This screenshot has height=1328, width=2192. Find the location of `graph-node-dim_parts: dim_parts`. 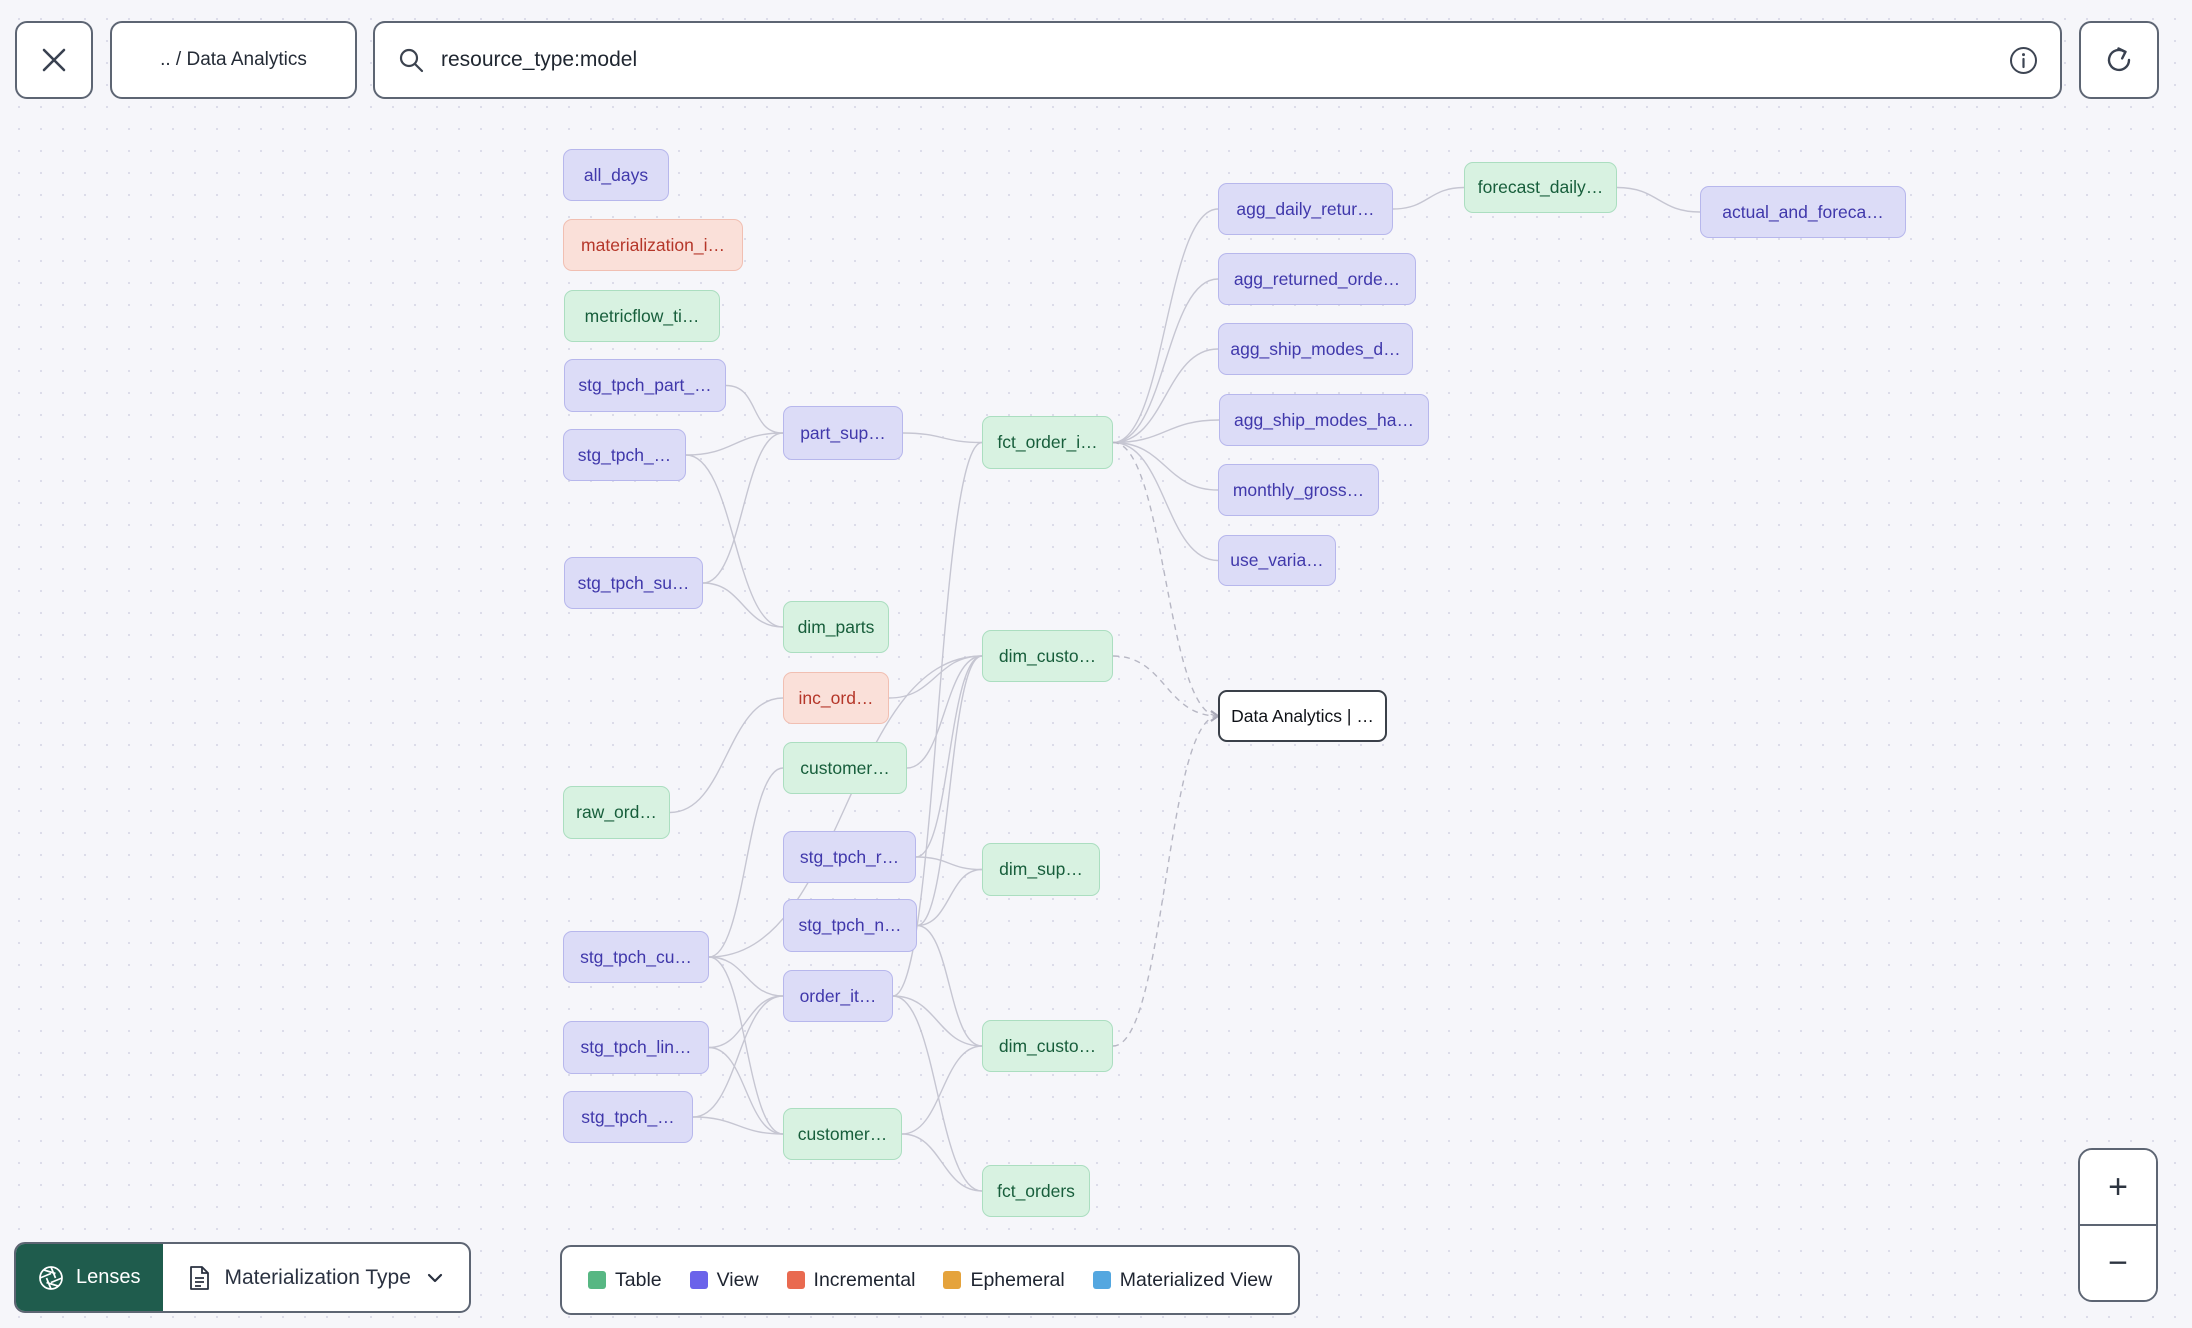

graph-node-dim_parts: dim_parts is located at coordinates (836, 627).